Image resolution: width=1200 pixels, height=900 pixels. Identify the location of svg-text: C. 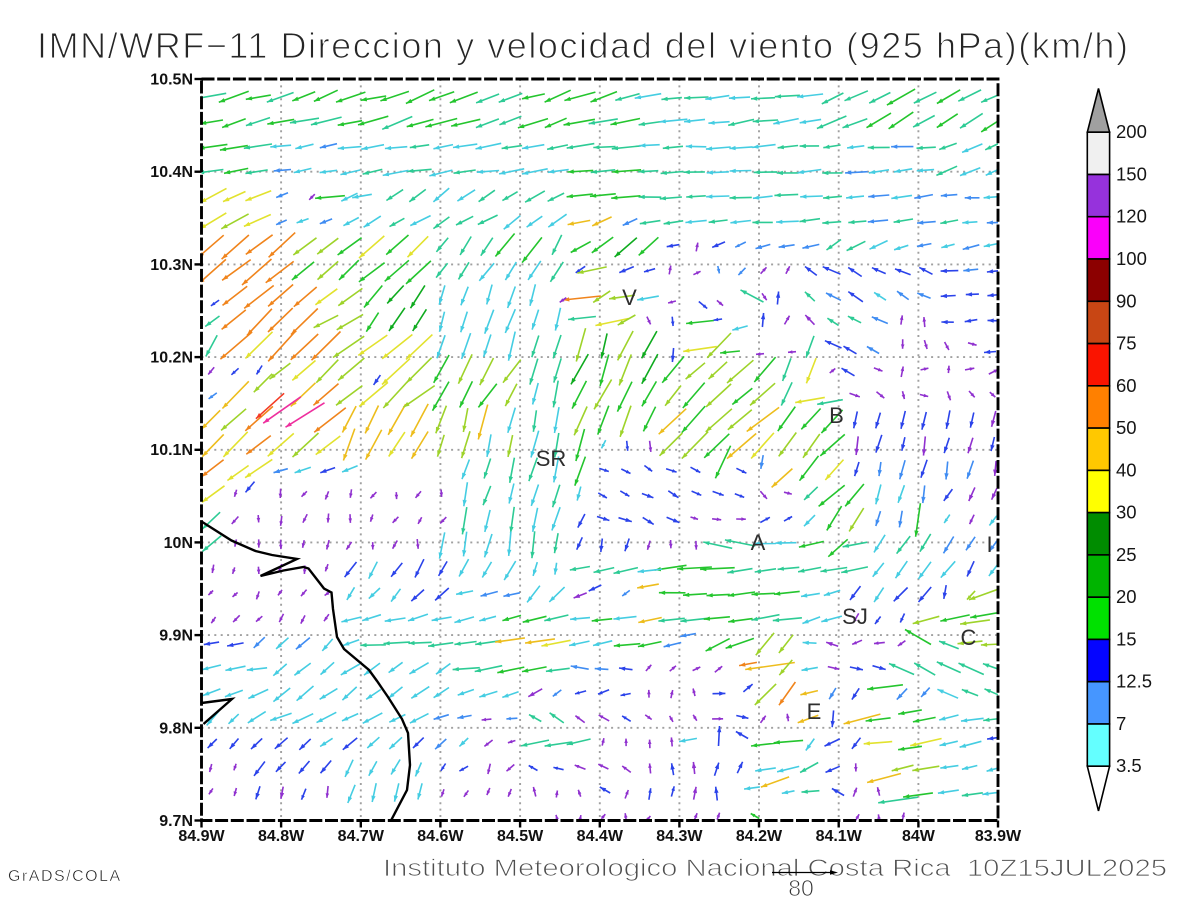
(969, 637).